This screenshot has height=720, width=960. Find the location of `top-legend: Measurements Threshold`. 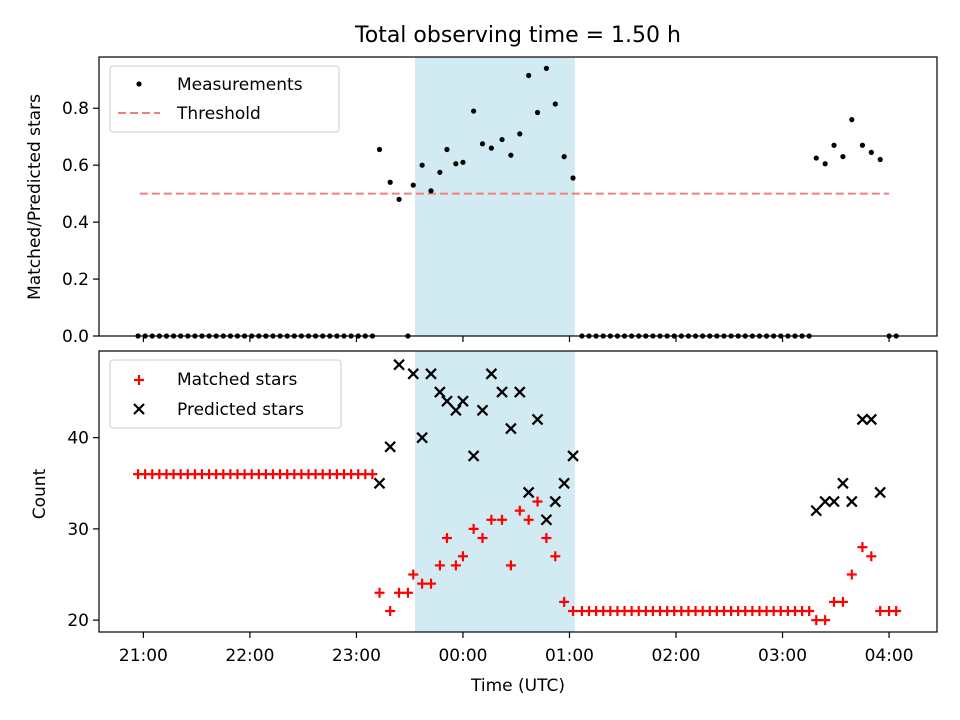

top-legend: Measurements Threshold is located at coordinates (224, 99).